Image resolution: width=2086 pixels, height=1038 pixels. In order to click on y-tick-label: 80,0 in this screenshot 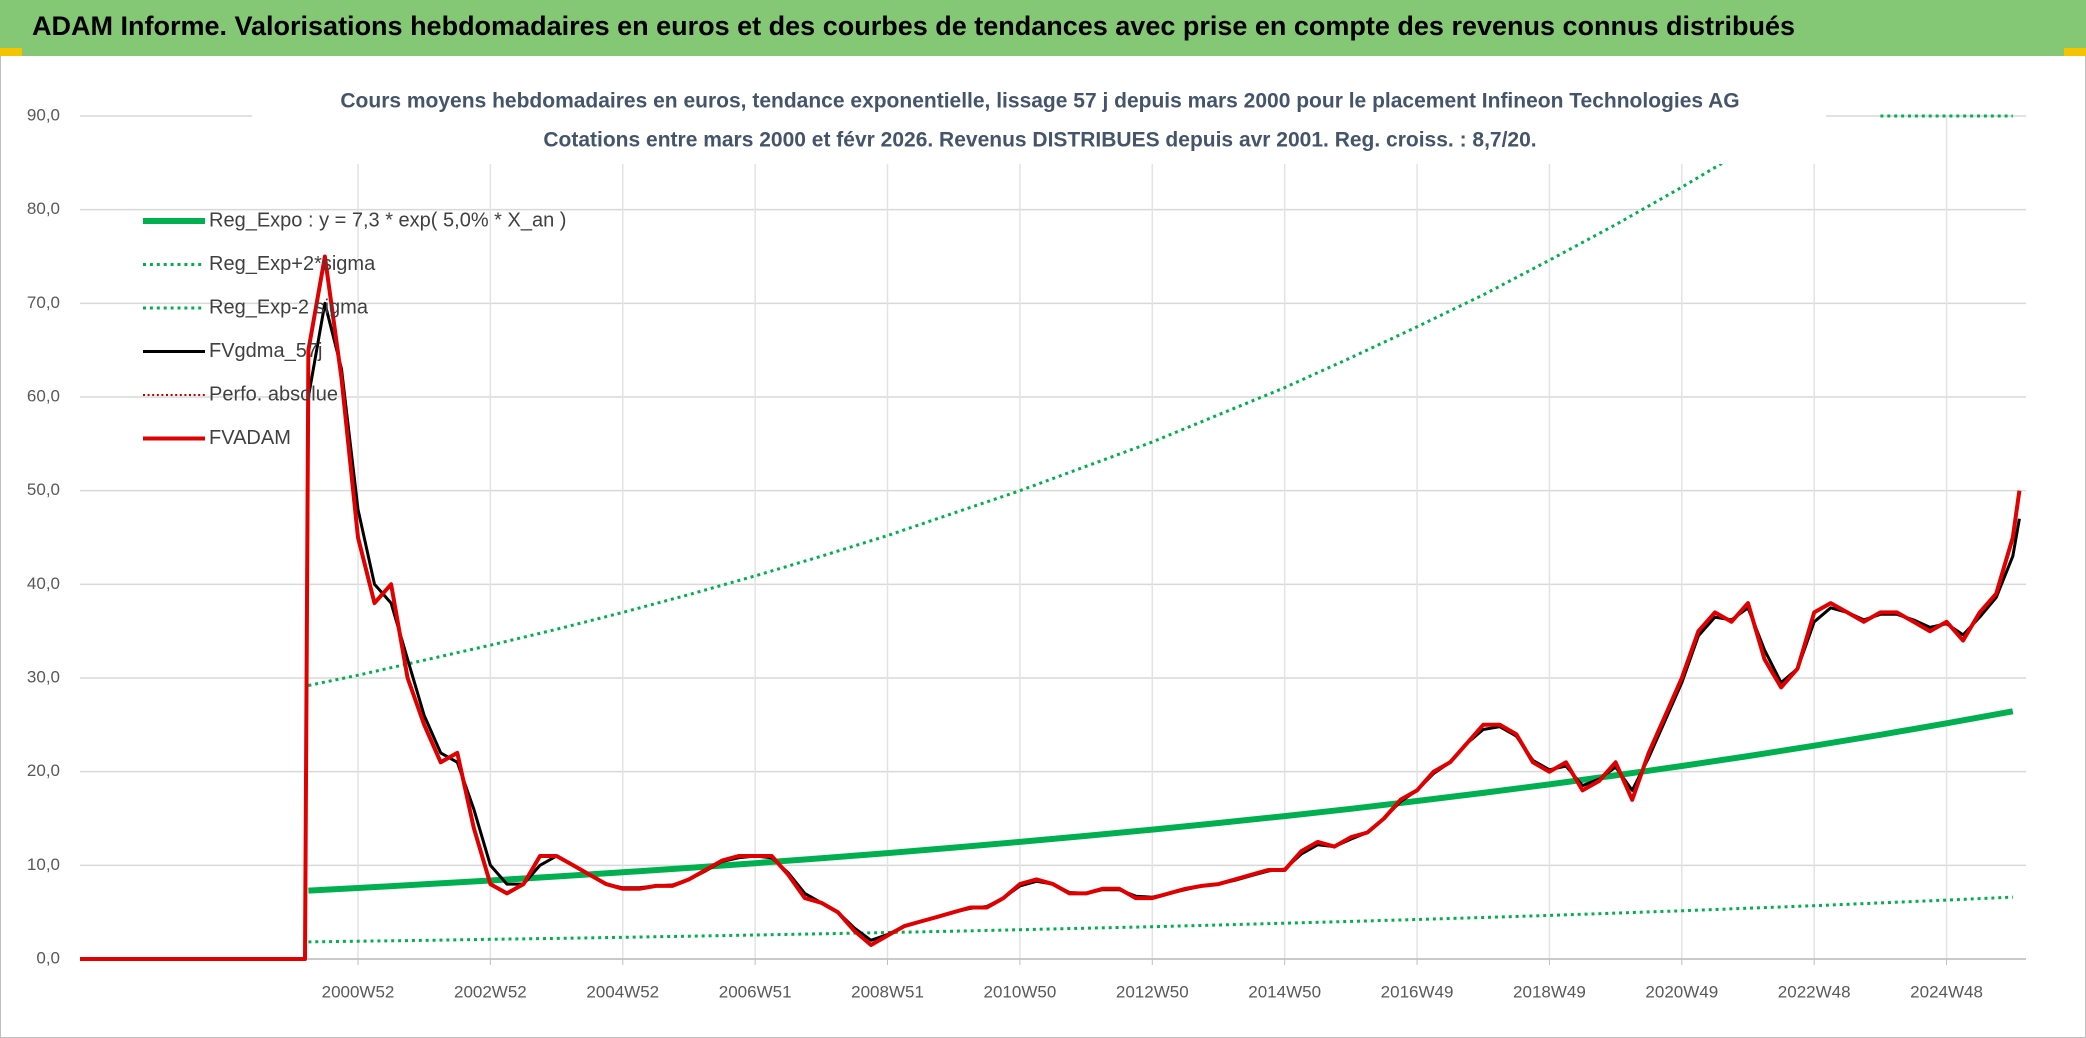, I will do `click(43, 208)`.